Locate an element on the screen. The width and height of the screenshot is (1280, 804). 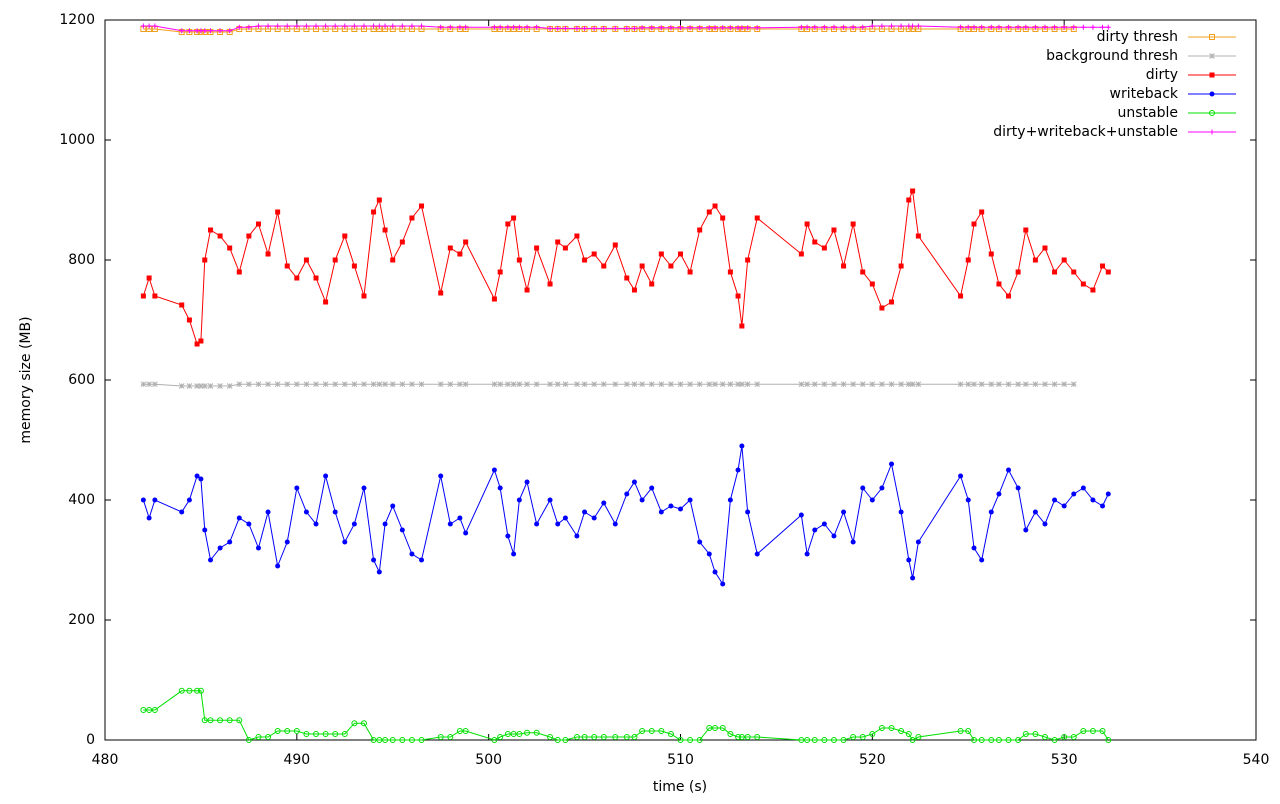
y-tick-label: 800 is located at coordinates (81, 260).